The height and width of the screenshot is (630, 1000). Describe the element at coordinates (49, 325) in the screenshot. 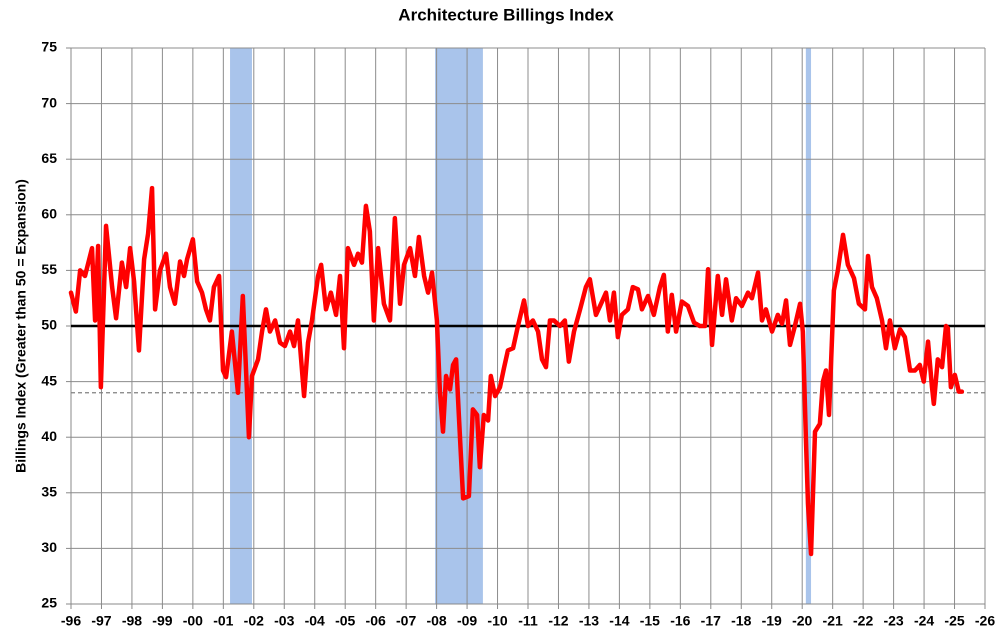

I see `y-tick-label: 50` at that location.